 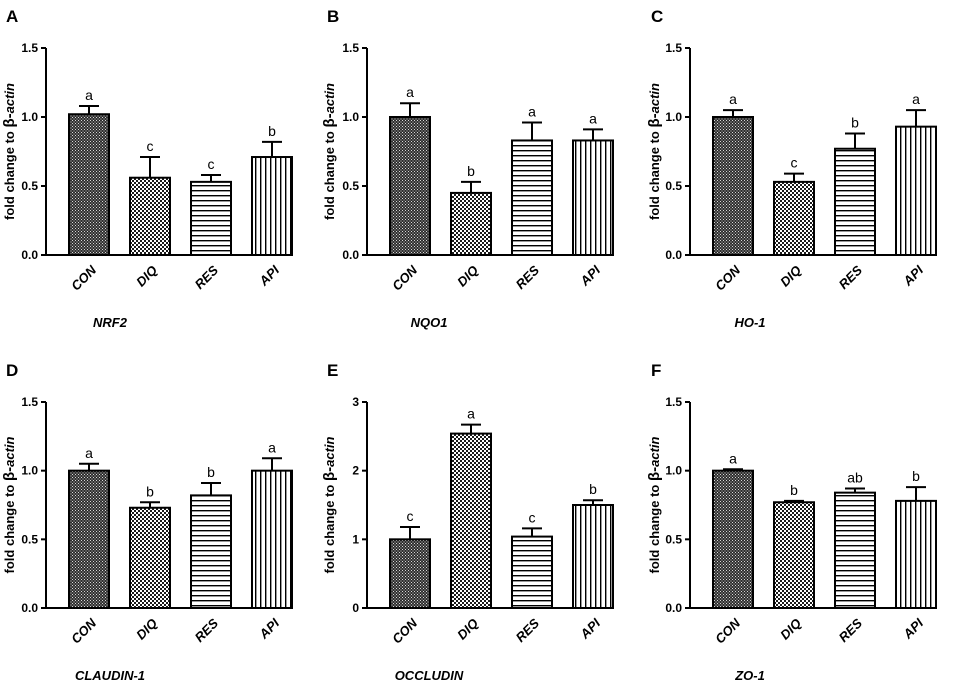 What do you see at coordinates (332, 370) in the screenshot?
I see `panel-letter: E` at bounding box center [332, 370].